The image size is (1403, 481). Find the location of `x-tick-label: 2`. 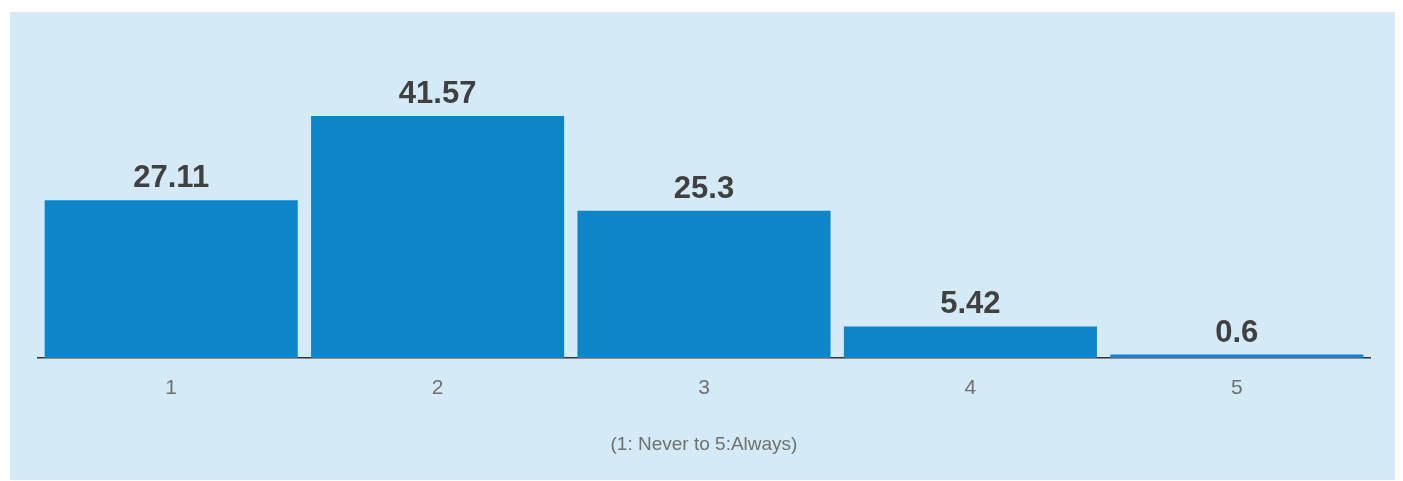

x-tick-label: 2 is located at coordinates (437, 387).